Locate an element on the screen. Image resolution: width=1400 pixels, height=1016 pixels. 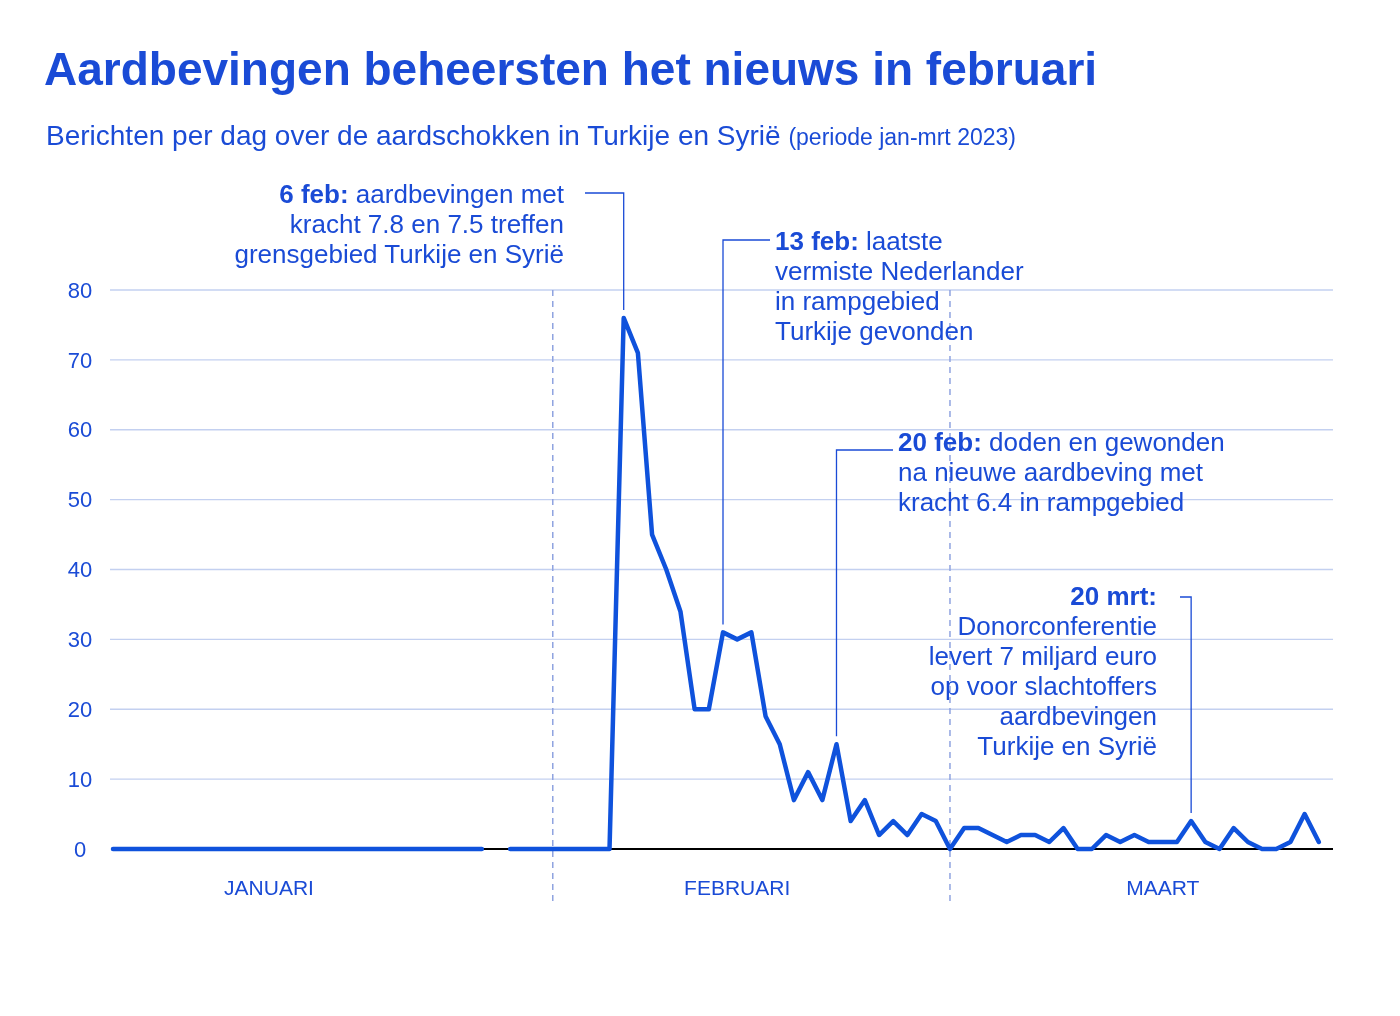
y-tick-label: 10 is located at coordinates (80, 779).